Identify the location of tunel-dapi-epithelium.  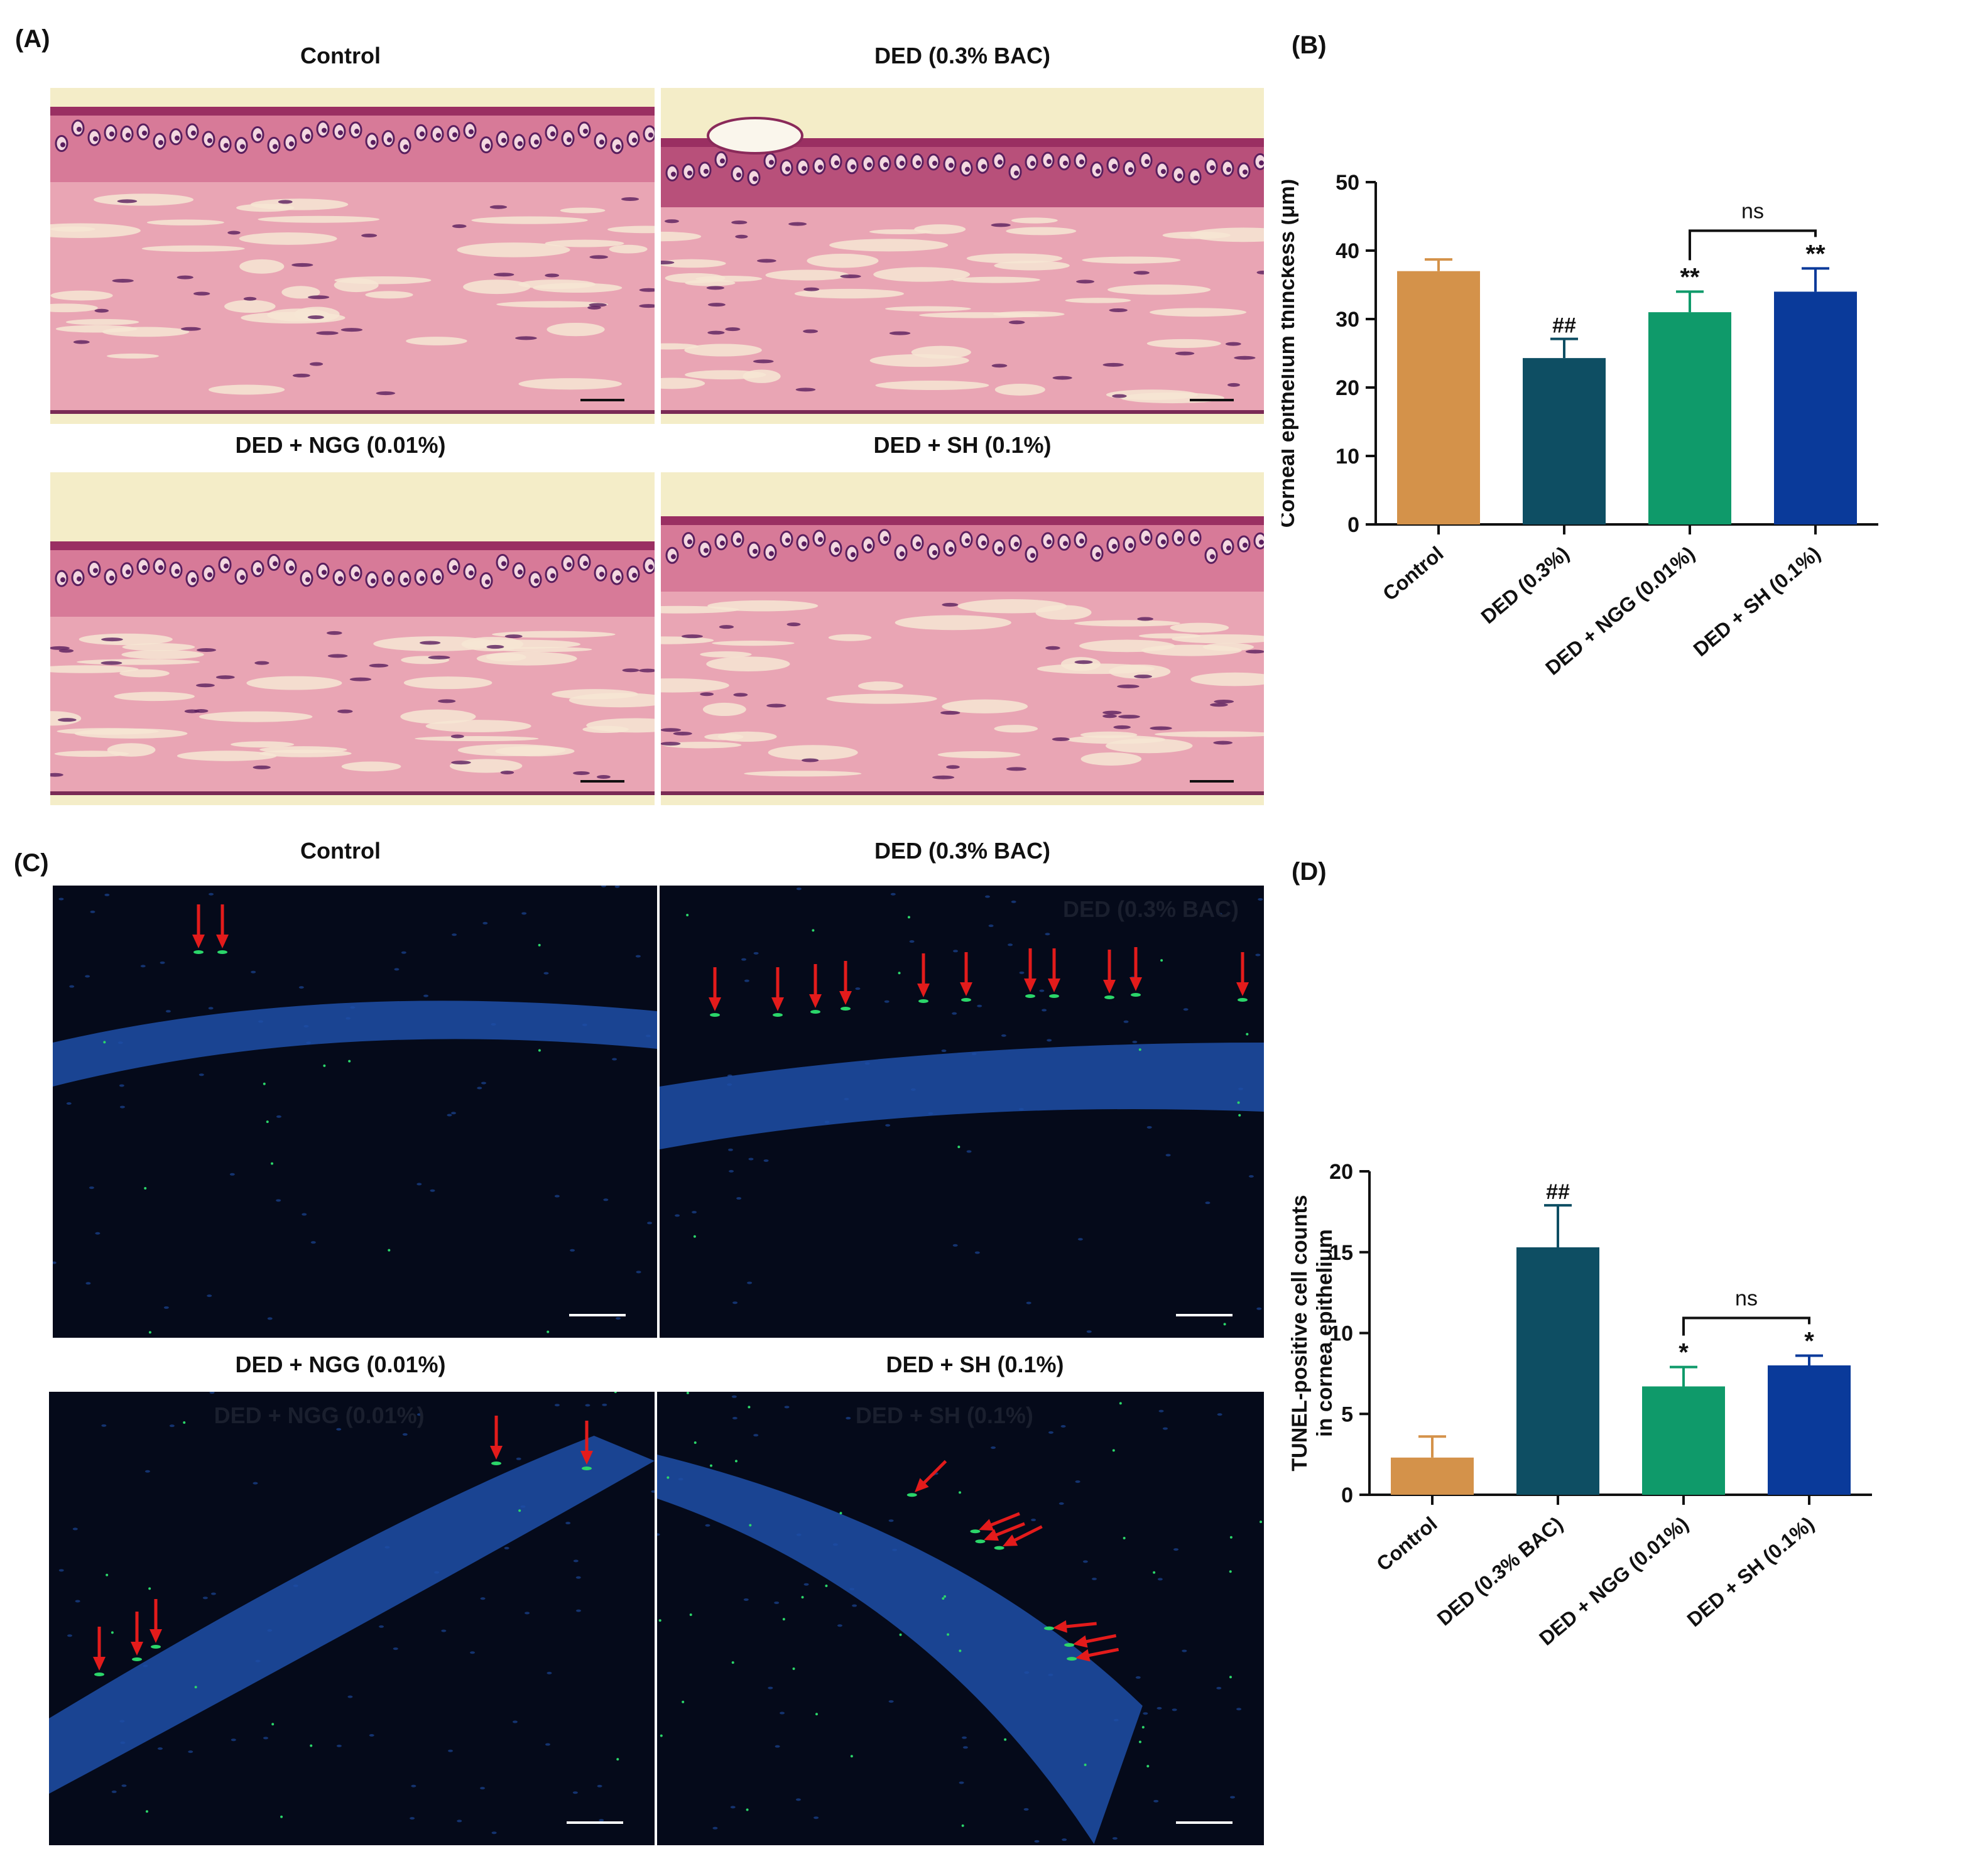
(355, 1043).